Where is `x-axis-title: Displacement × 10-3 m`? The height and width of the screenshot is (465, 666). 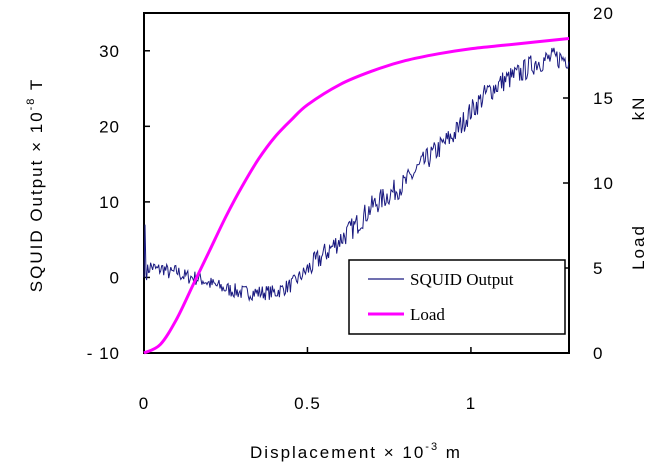
x-axis-title: Displacement × 10-3 m is located at coordinates (356, 451).